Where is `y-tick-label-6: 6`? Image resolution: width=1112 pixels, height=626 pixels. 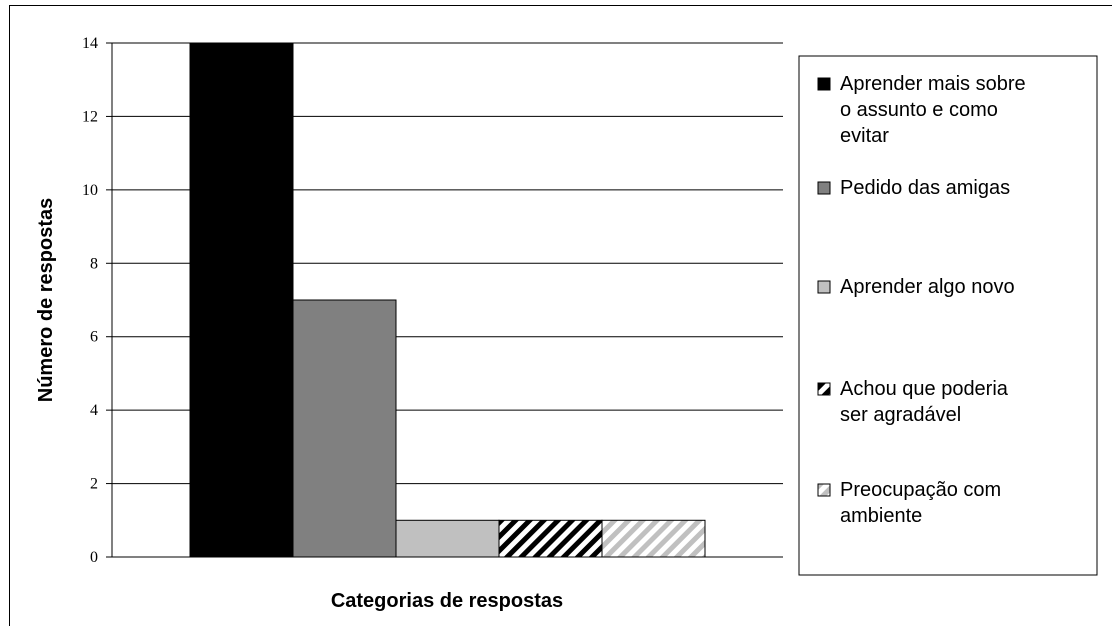
y-tick-label-6: 6 is located at coordinates (94, 337).